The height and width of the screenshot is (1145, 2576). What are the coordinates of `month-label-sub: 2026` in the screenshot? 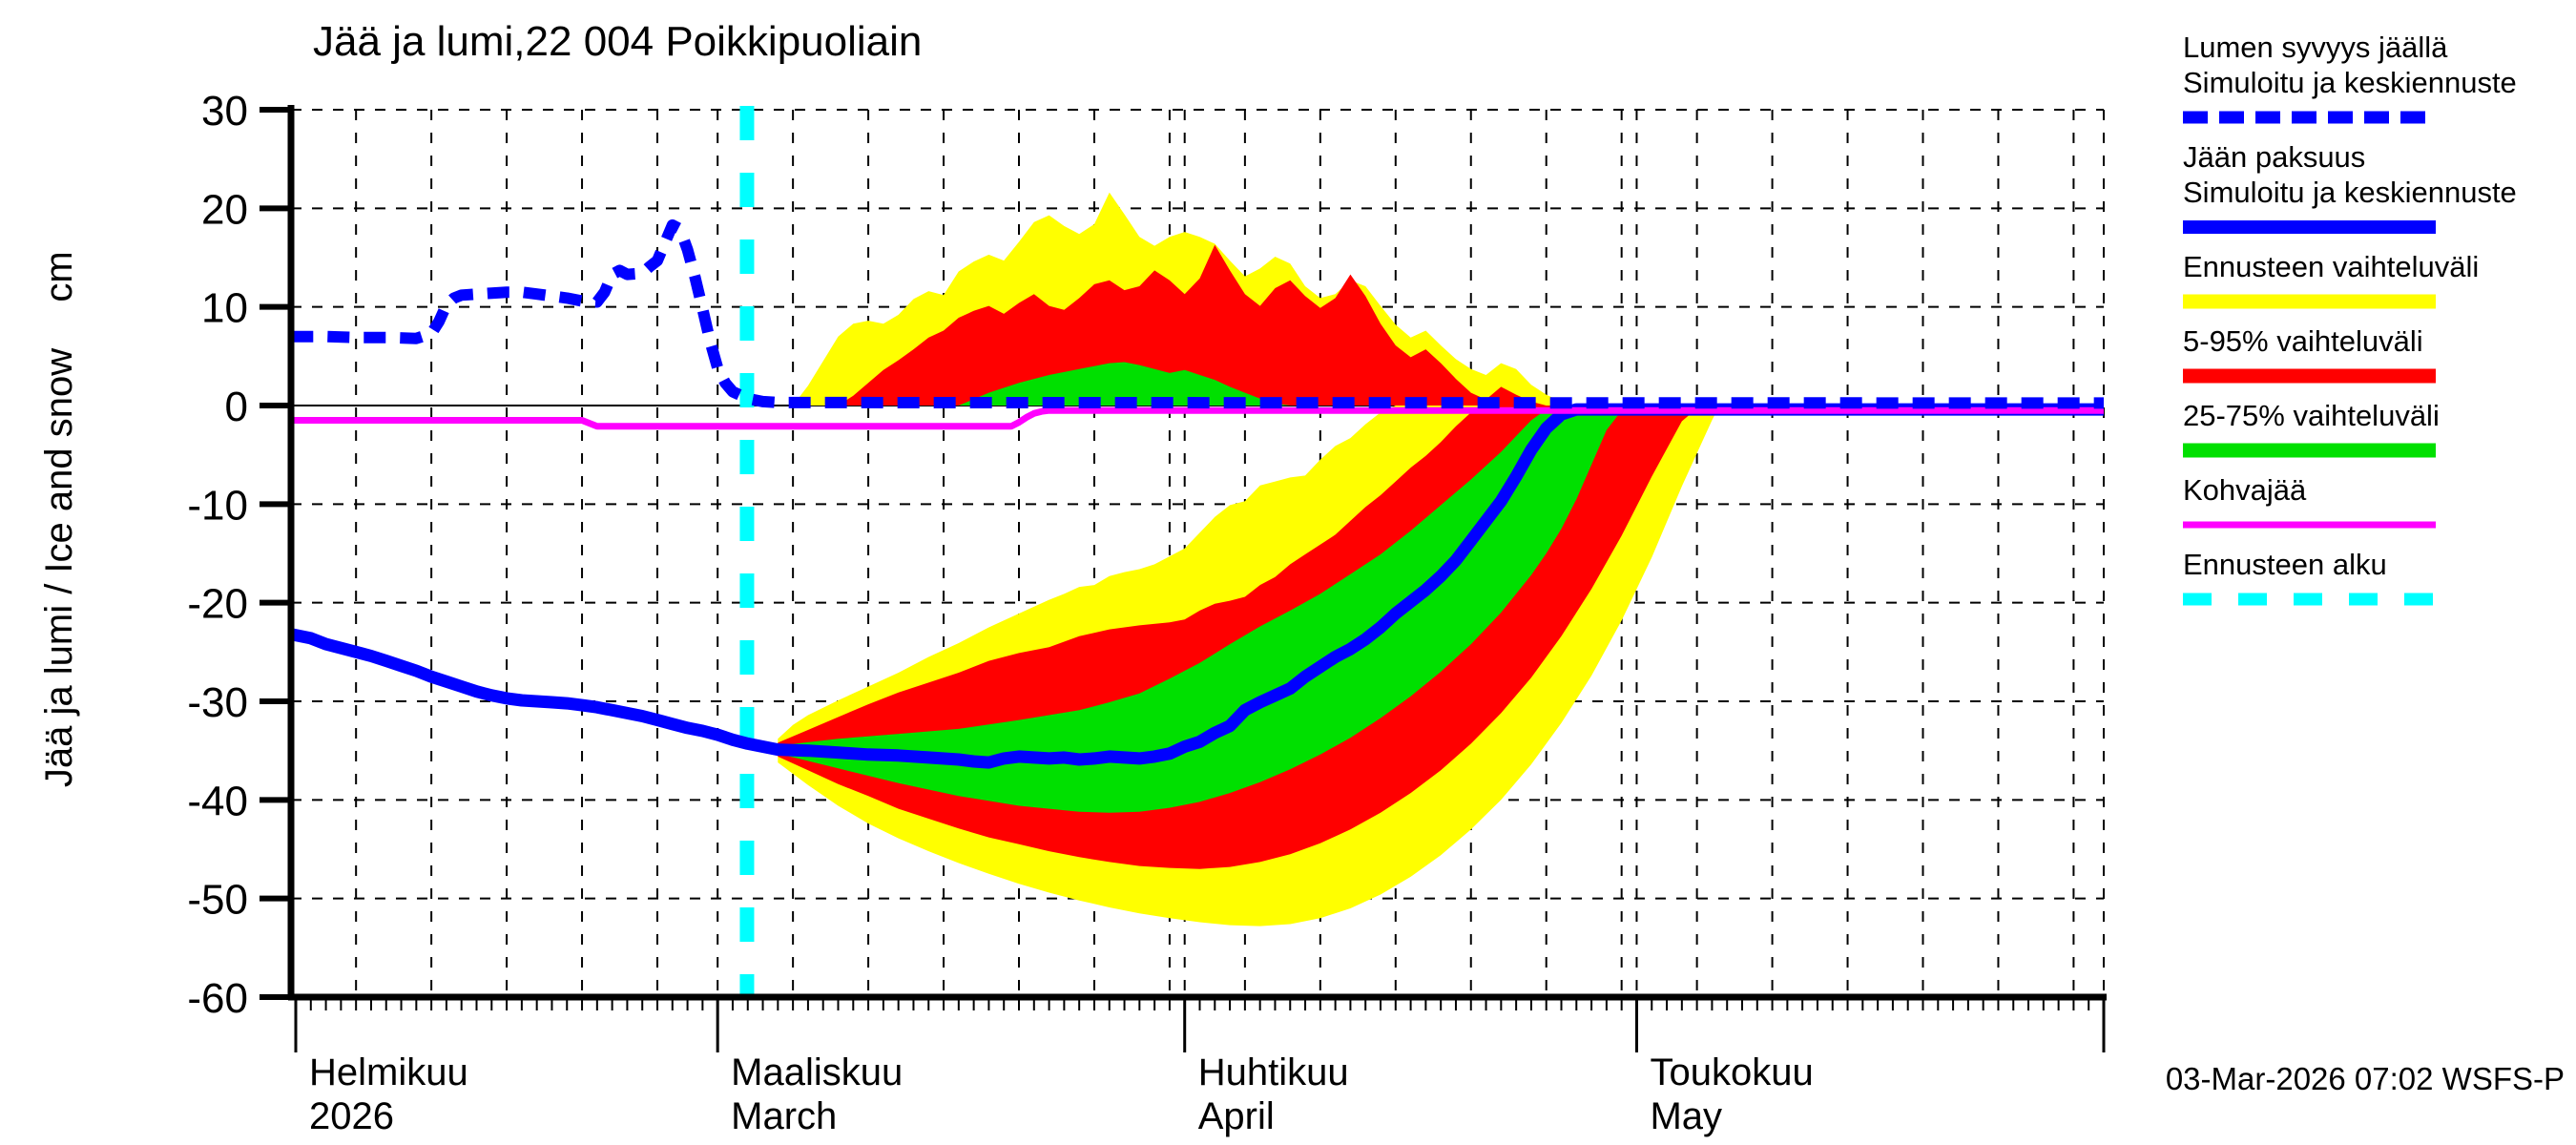 It's located at (351, 1116).